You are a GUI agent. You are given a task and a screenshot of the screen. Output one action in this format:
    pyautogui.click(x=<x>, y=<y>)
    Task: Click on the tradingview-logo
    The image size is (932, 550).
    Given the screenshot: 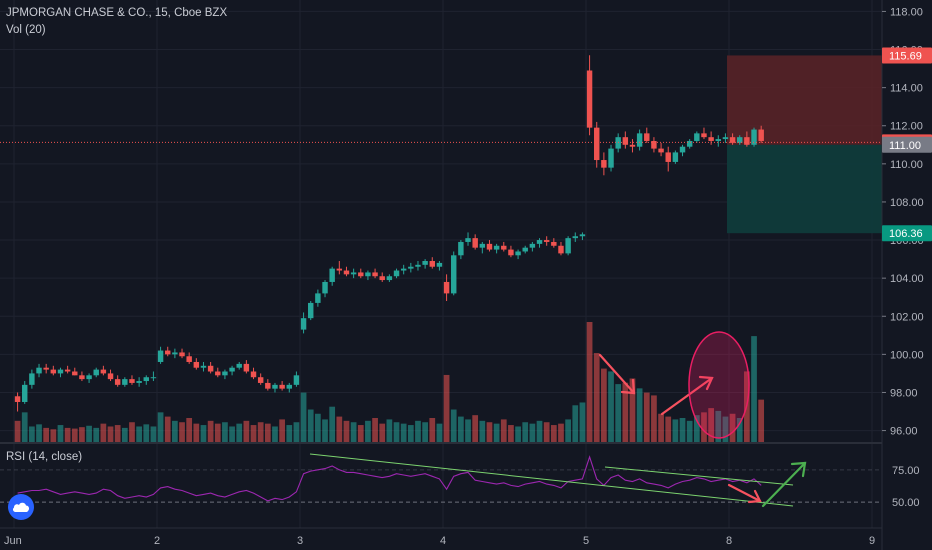 What is the action you would take?
    pyautogui.click(x=21, y=507)
    